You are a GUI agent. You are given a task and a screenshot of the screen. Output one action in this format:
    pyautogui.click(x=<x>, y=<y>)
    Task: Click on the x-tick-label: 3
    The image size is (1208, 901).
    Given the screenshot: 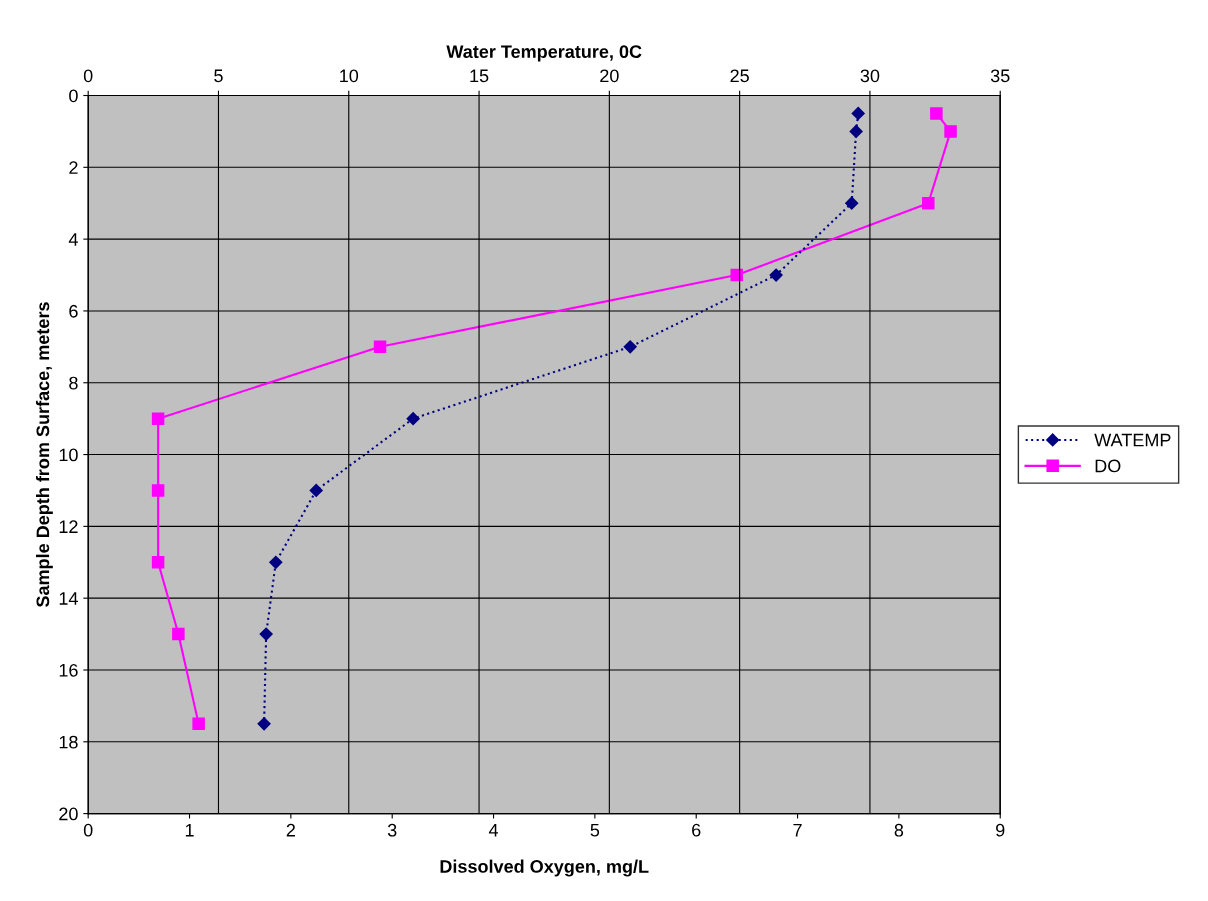 What is the action you would take?
    pyautogui.click(x=392, y=830)
    